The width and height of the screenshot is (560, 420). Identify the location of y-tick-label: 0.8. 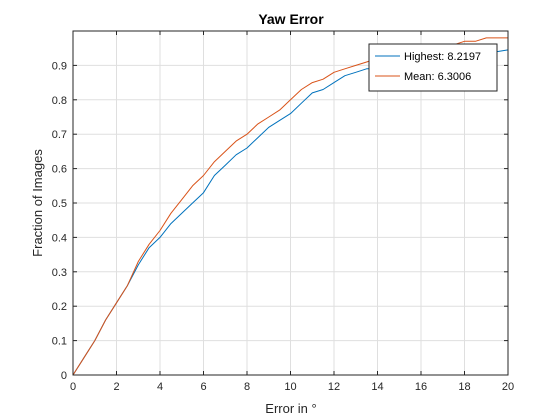
(59, 101).